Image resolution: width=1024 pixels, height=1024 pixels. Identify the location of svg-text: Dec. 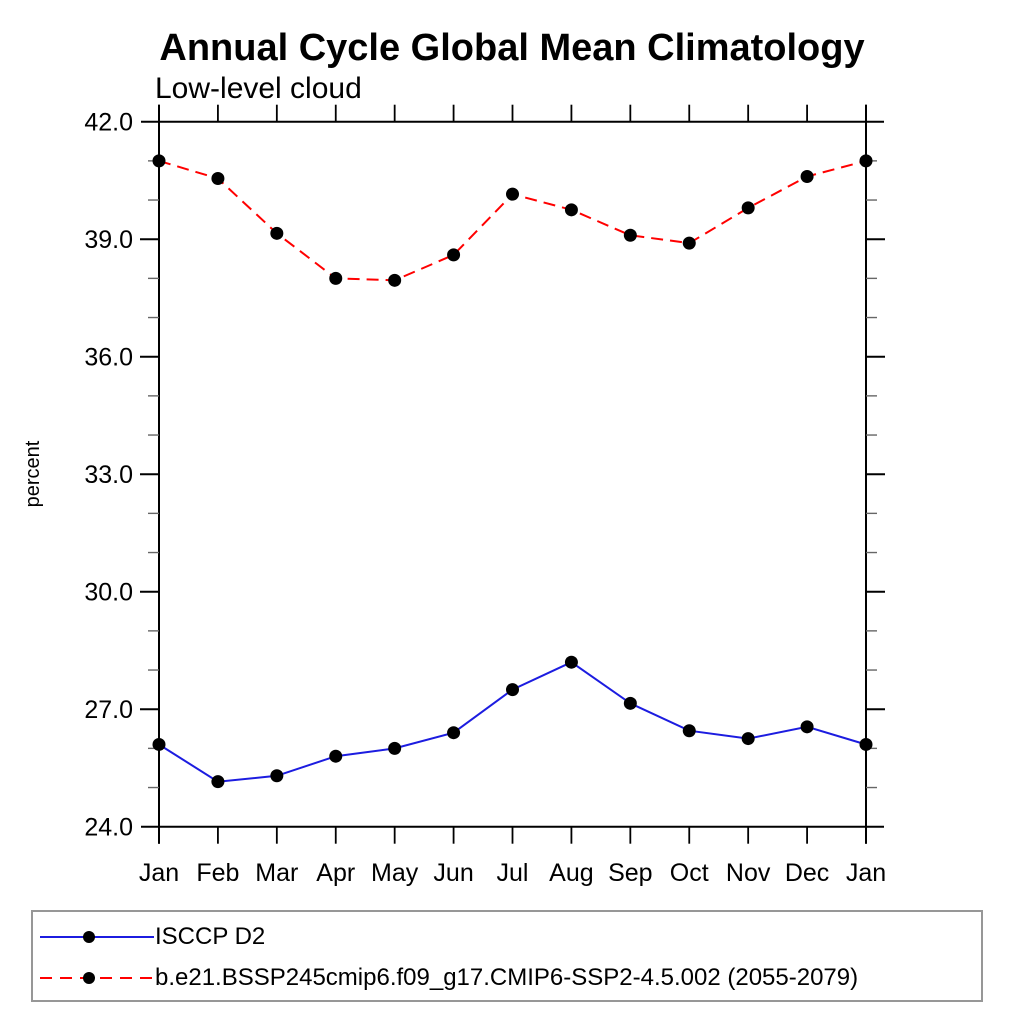
(807, 873).